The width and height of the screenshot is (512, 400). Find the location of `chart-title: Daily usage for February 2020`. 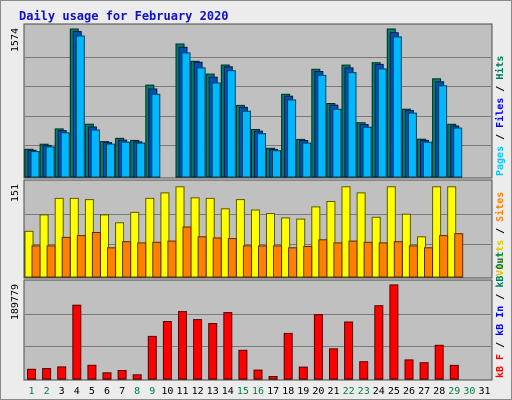

chart-title: Daily usage for February 2020 is located at coordinates (124, 16).